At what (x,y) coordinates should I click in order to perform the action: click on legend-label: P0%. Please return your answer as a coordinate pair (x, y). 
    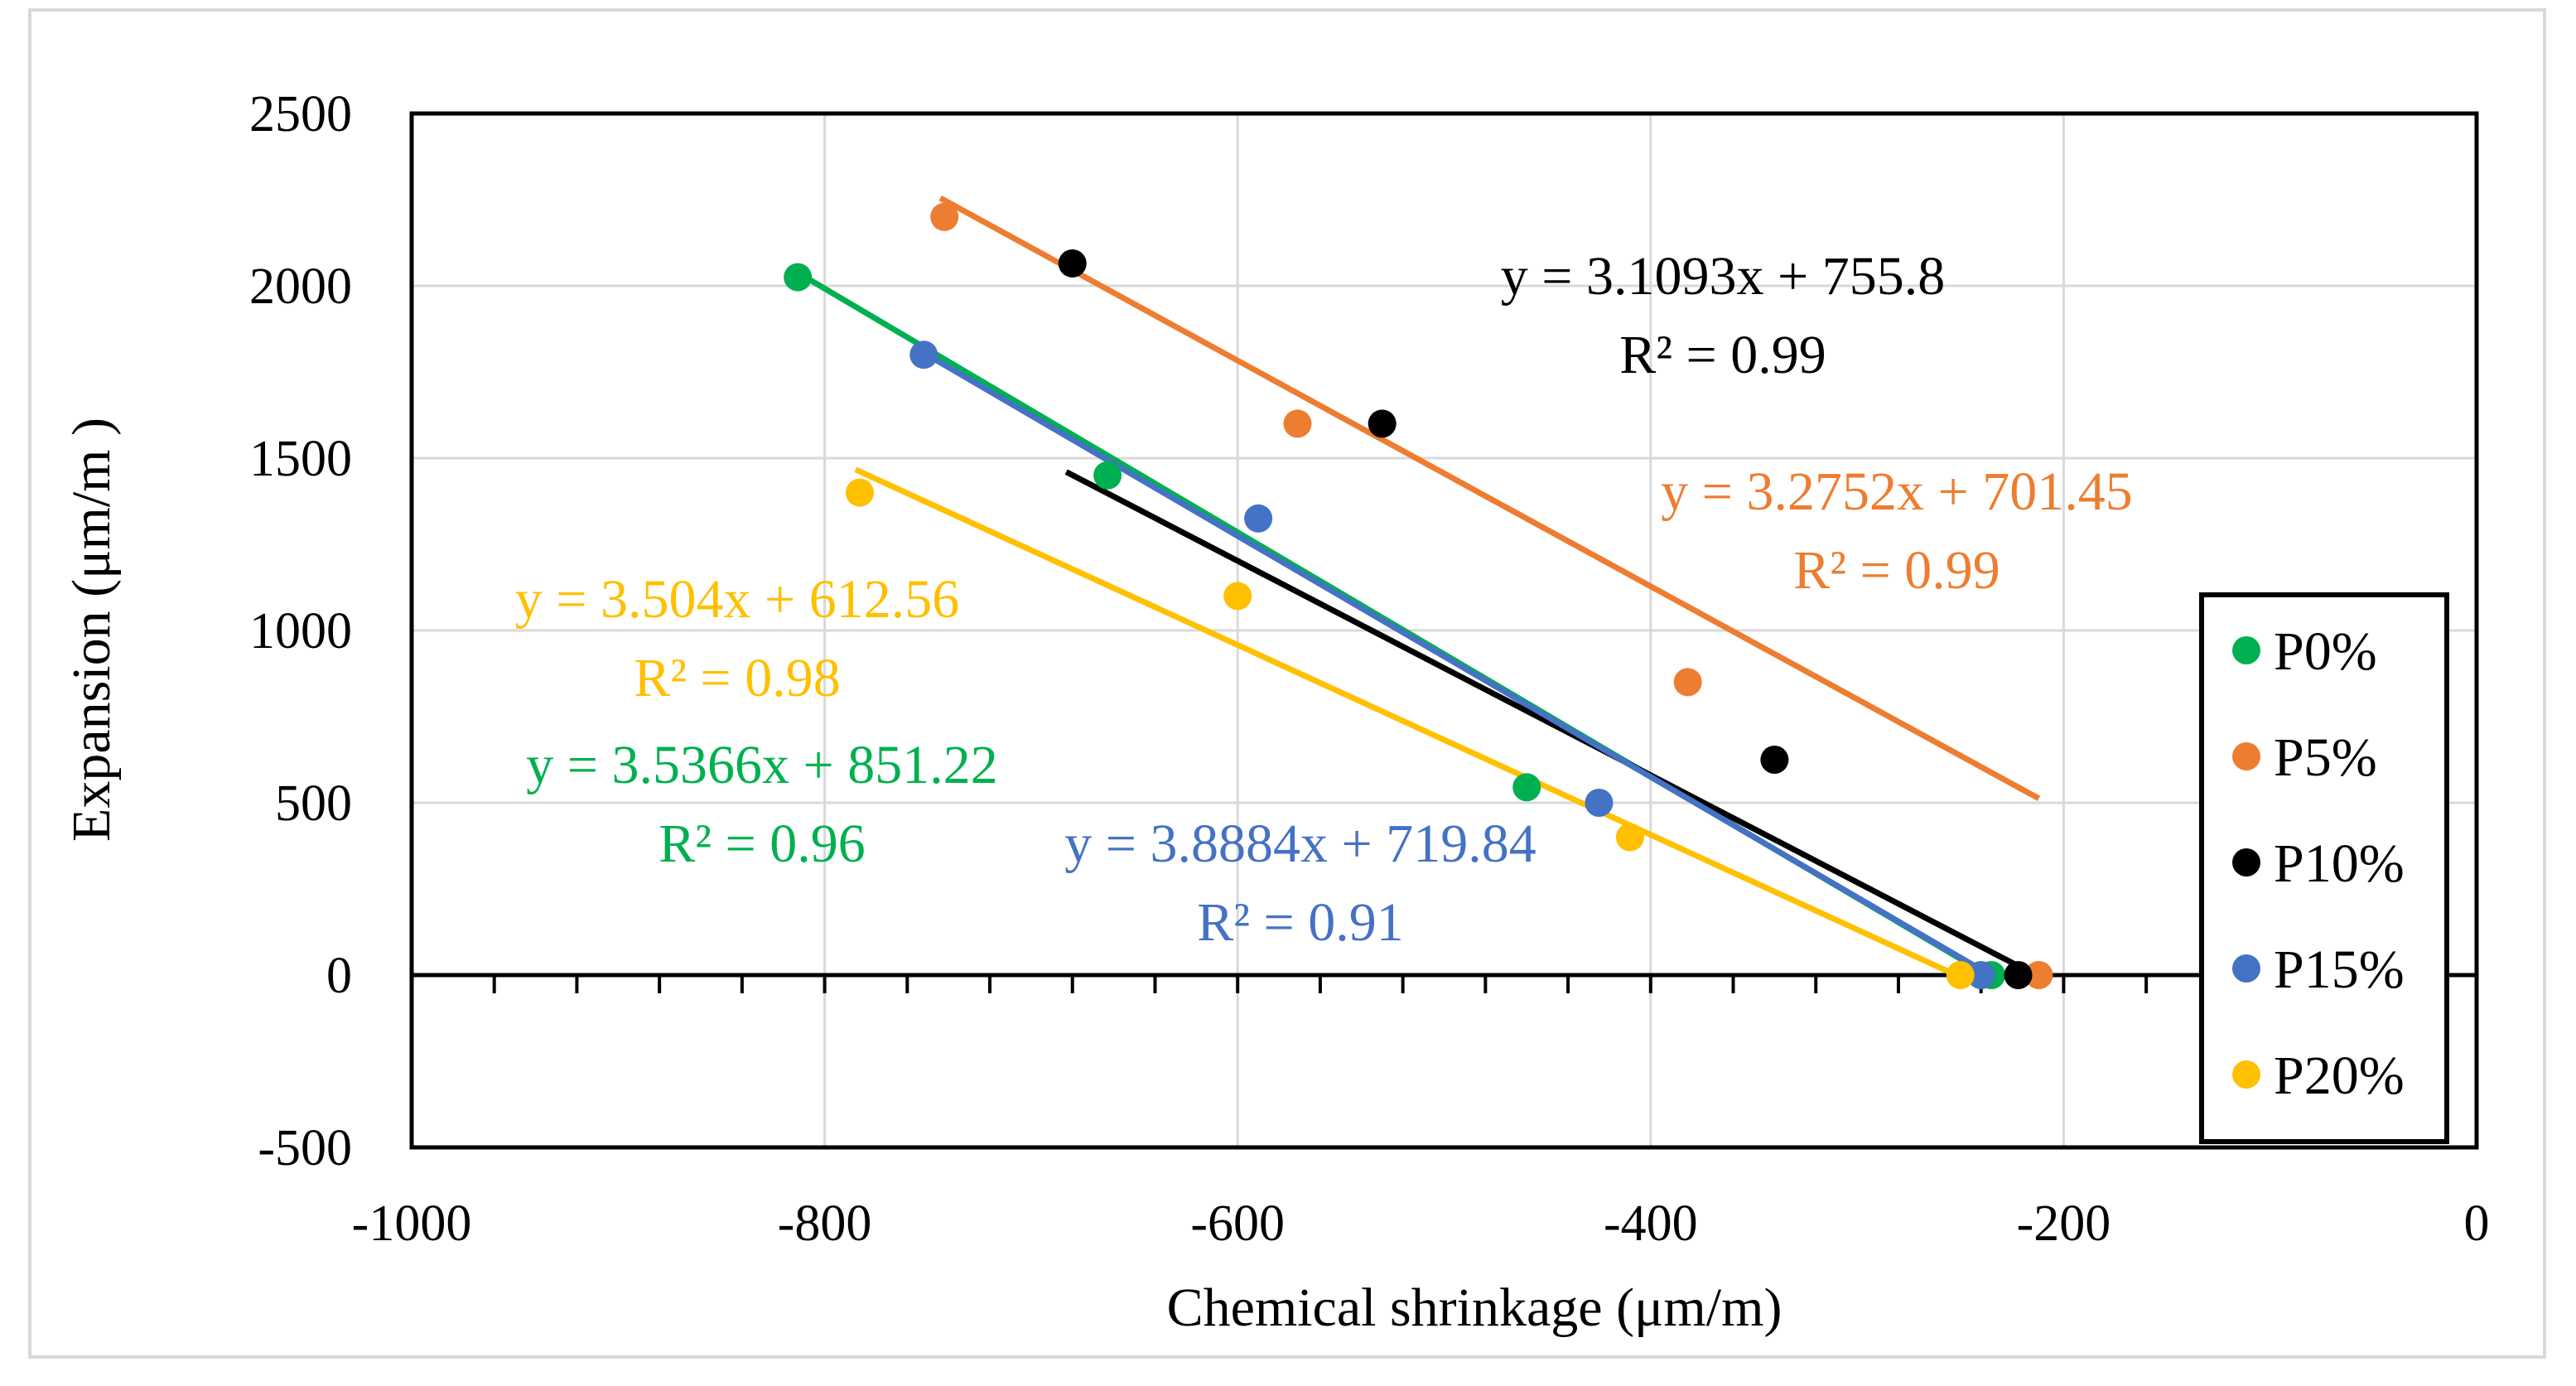
    Looking at the image, I should click on (2325, 651).